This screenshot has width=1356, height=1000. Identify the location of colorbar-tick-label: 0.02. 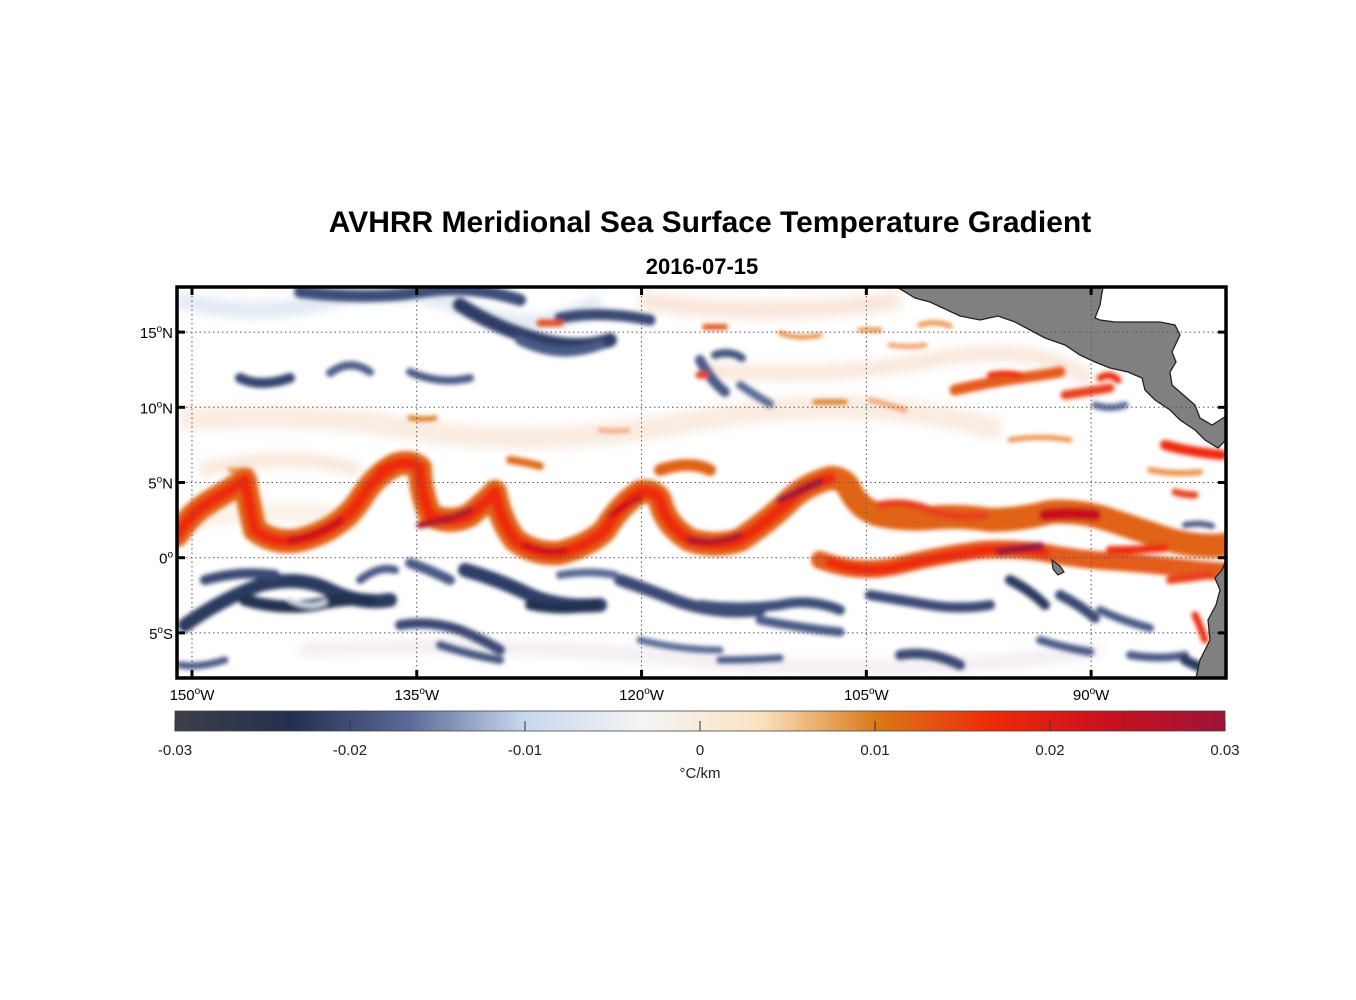
(1049, 750).